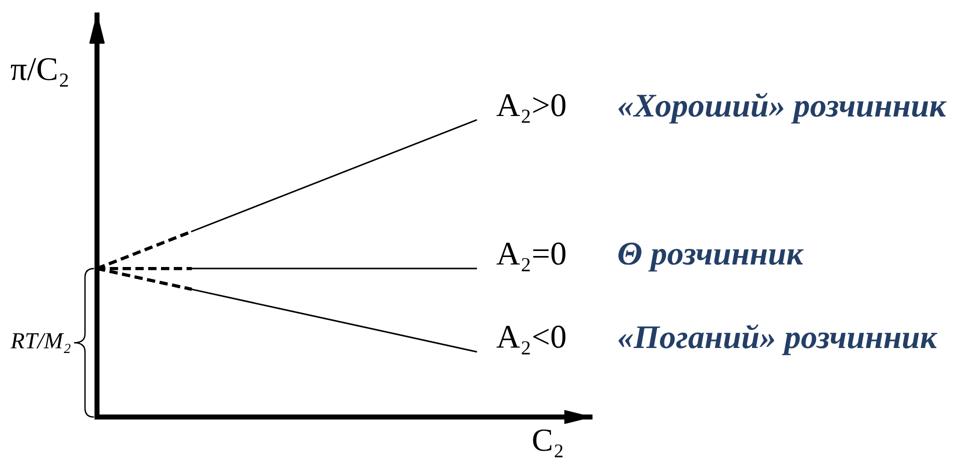 The image size is (960, 461). Describe the element at coordinates (531, 108) in the screenshot. I see `series-label: A₂>0` at that location.